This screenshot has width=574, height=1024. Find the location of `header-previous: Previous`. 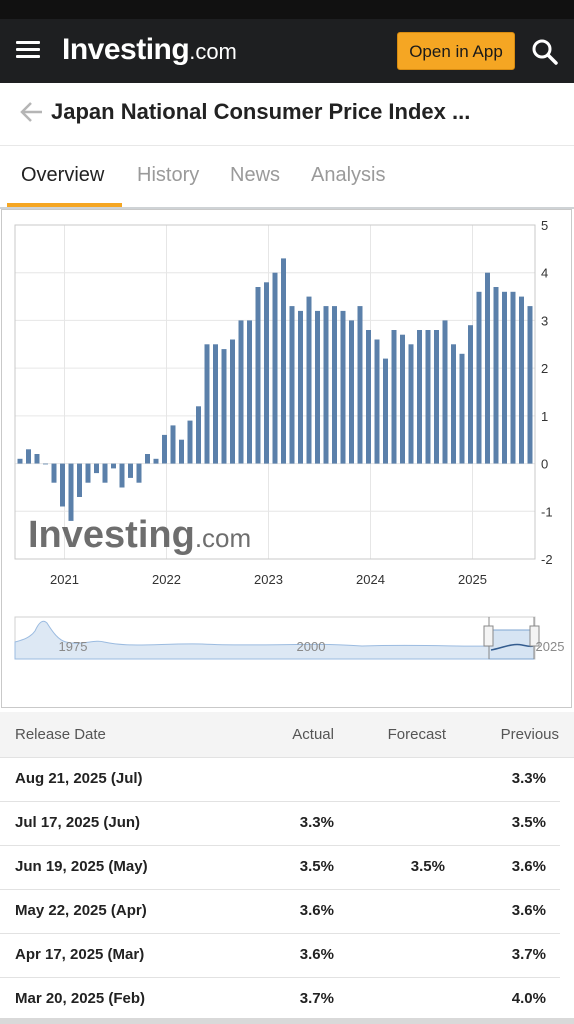

header-previous: Previous is located at coordinates (529, 734).